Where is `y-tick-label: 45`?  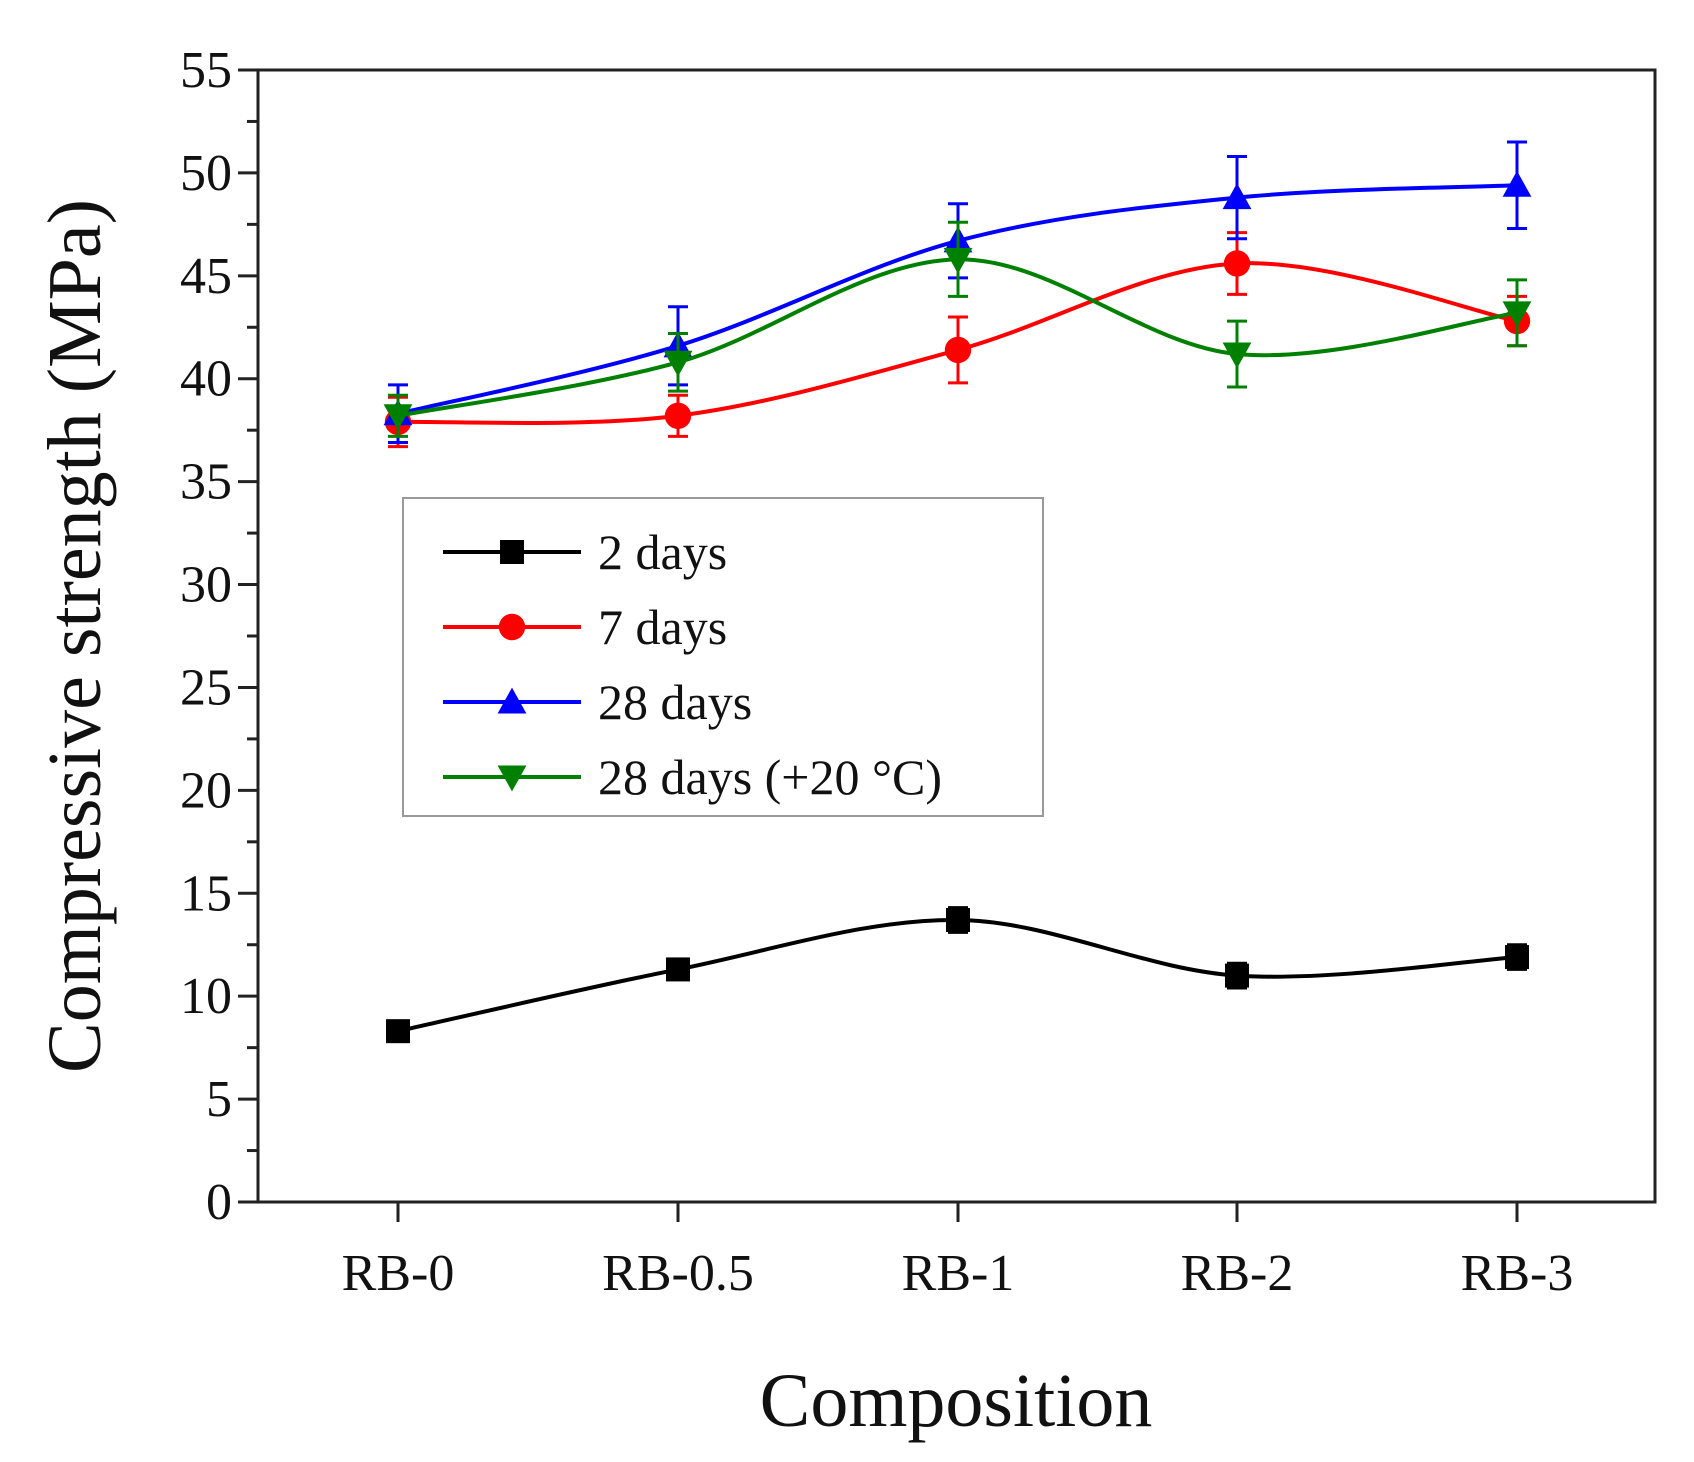 y-tick-label: 45 is located at coordinates (206, 276).